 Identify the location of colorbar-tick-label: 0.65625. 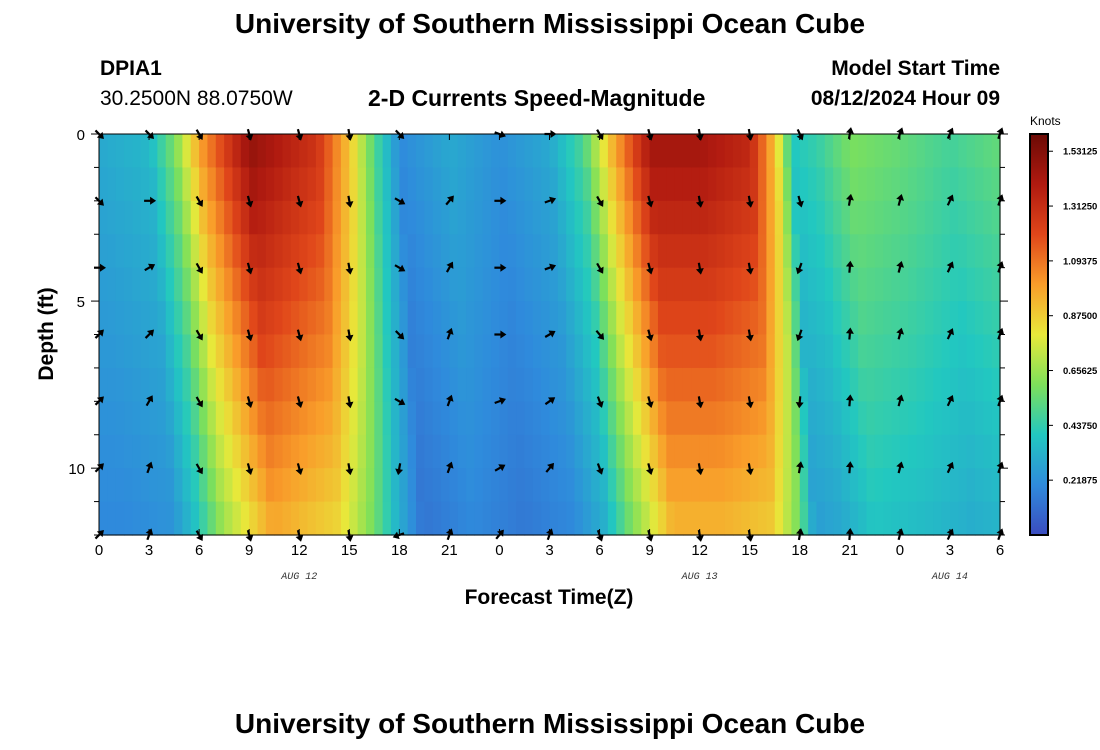
(1080, 371).